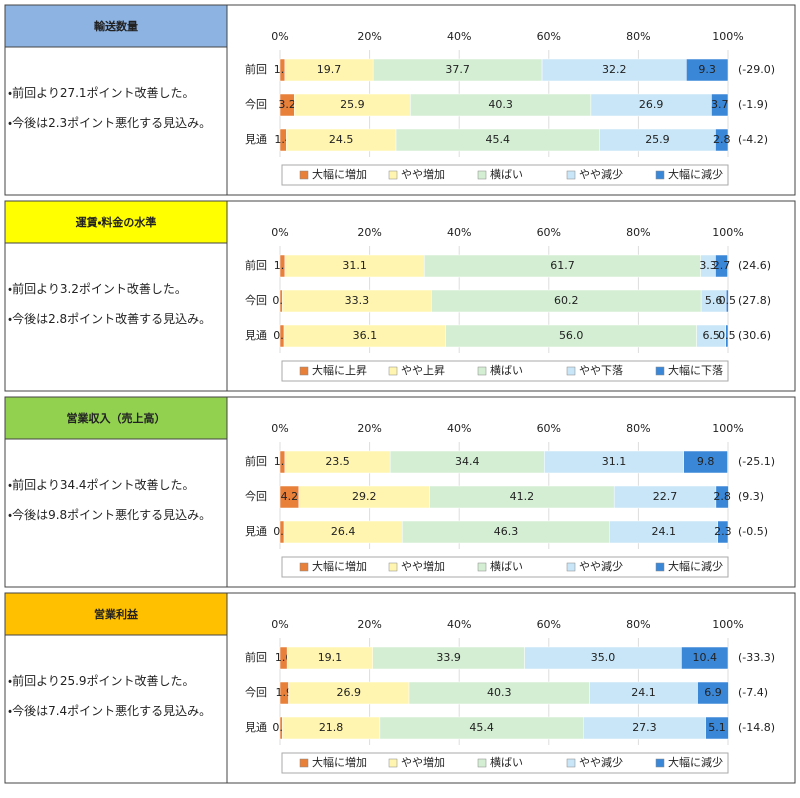 The image size is (800, 798). Describe the element at coordinates (751, 496) in the screenshot. I see `row-label: (9.3)` at that location.